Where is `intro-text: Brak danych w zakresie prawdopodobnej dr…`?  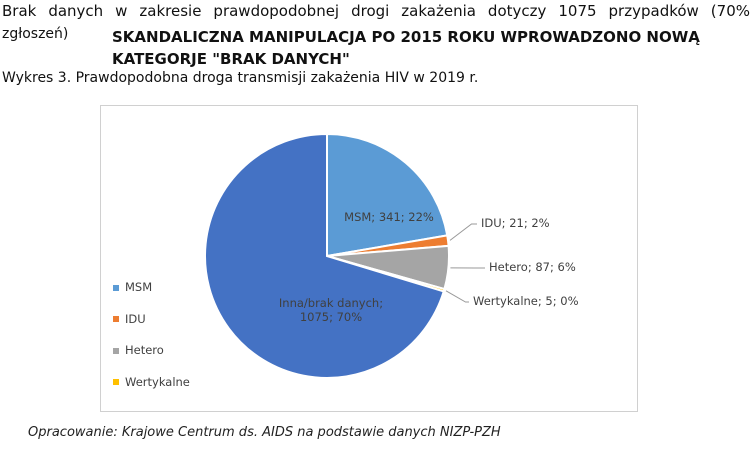
intro-text: Brak danych w zakresie prawdopodobnej dr… is located at coordinates (376, 11).